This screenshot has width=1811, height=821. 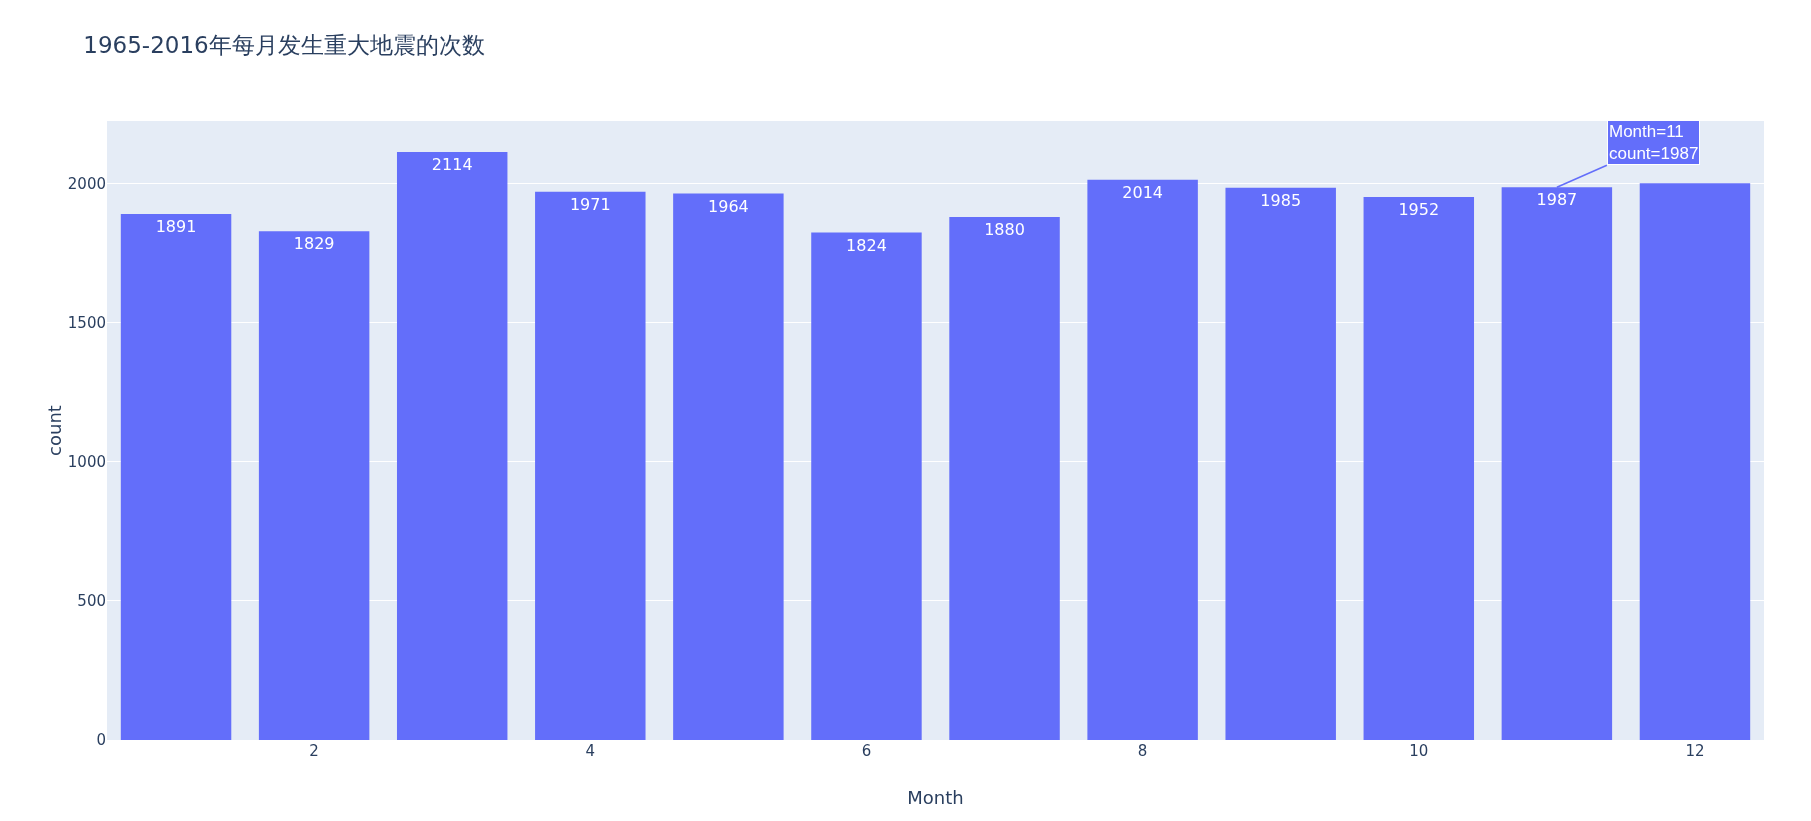 I want to click on x-tick-label: 2, so click(x=314, y=751).